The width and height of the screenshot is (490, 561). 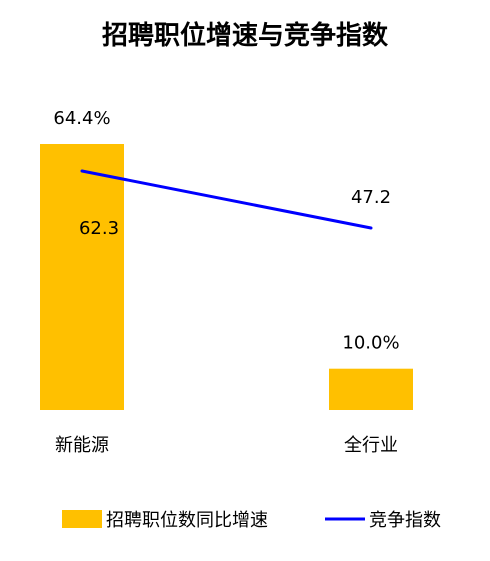 What do you see at coordinates (82, 519) in the screenshot?
I see `legend-swatch-bar` at bounding box center [82, 519].